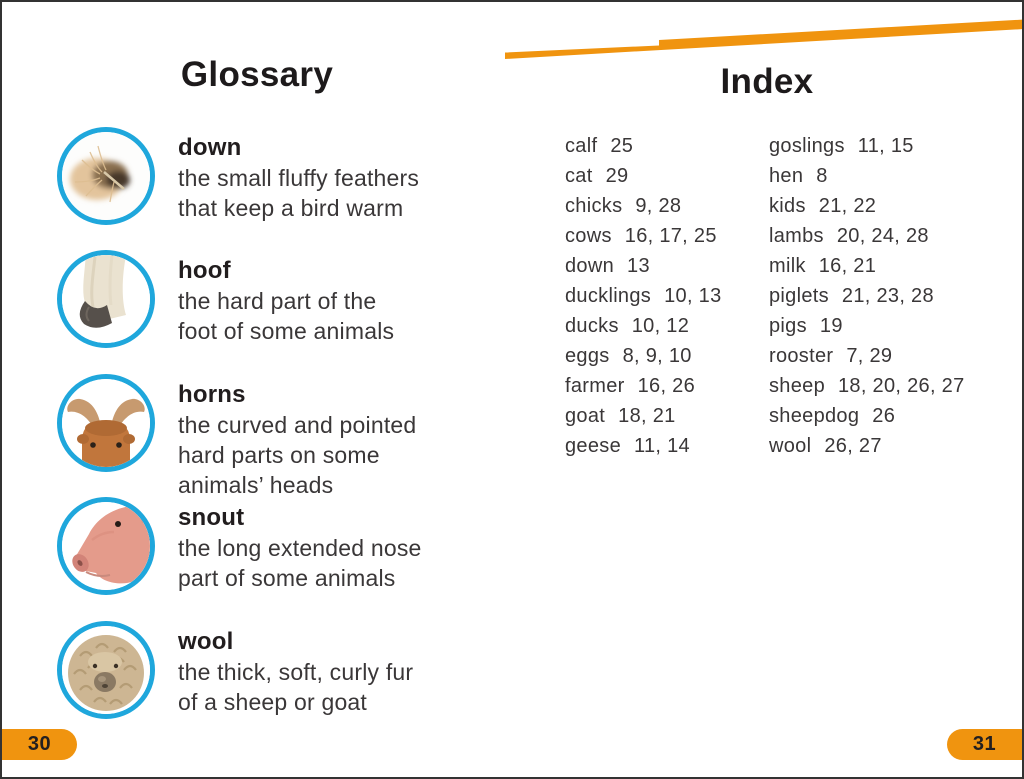 Image resolution: width=1024 pixels, height=779 pixels. I want to click on glossary-term: snout, so click(211, 517).